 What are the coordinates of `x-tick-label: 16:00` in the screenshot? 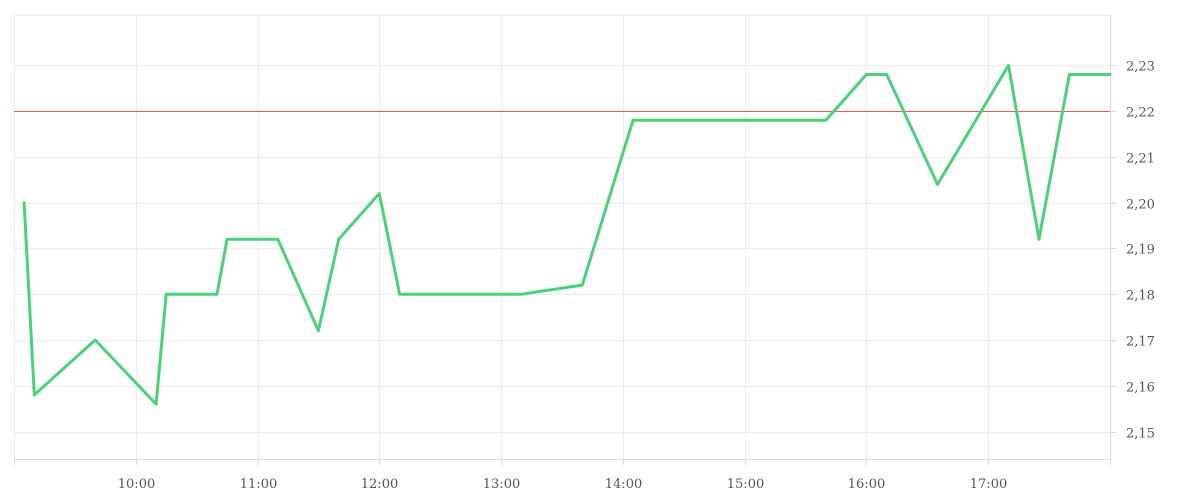 It's located at (866, 484).